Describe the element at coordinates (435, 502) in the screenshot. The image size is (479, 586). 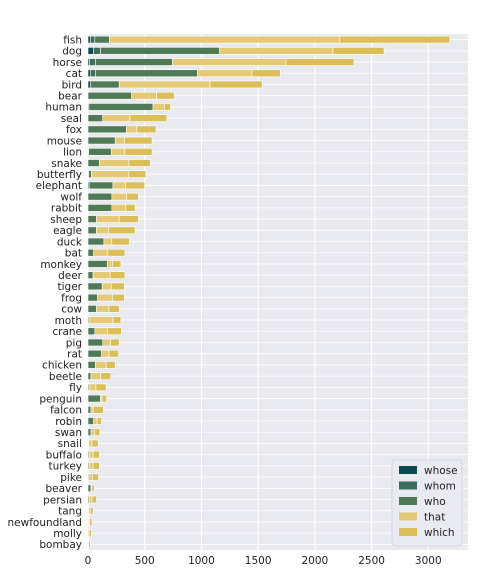
I see `legend-label-who: who` at that location.